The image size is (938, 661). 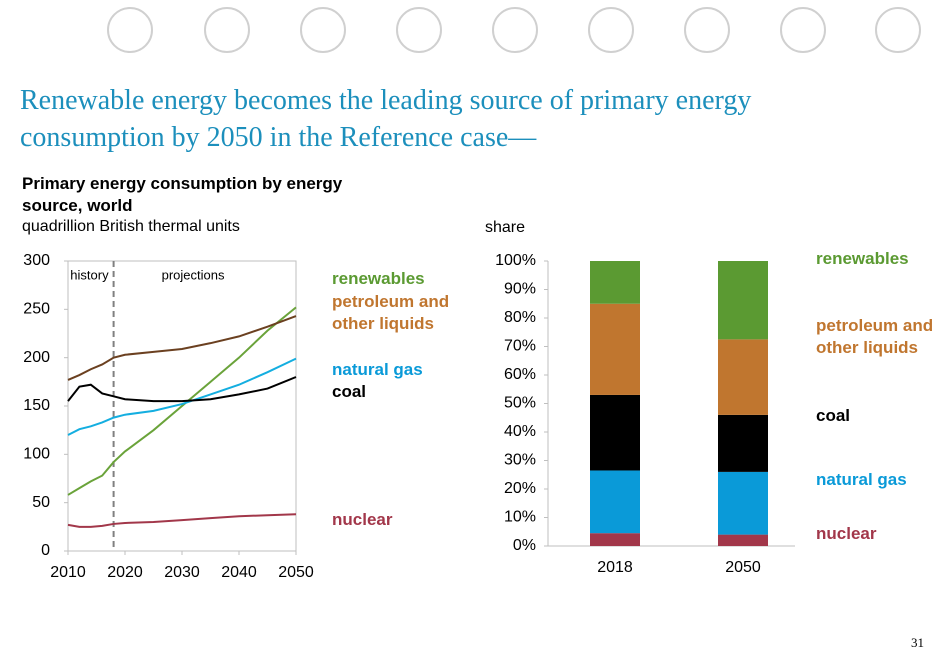 What do you see at coordinates (520, 317) in the screenshot?
I see `y-tick-label: 80%` at bounding box center [520, 317].